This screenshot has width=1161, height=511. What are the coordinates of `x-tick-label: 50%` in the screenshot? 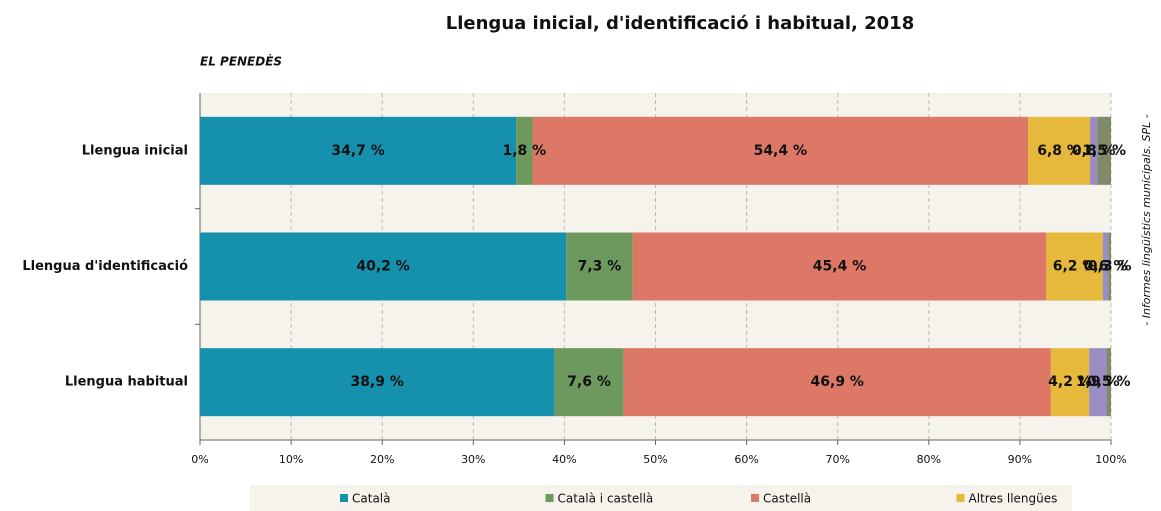 It's located at (655, 459).